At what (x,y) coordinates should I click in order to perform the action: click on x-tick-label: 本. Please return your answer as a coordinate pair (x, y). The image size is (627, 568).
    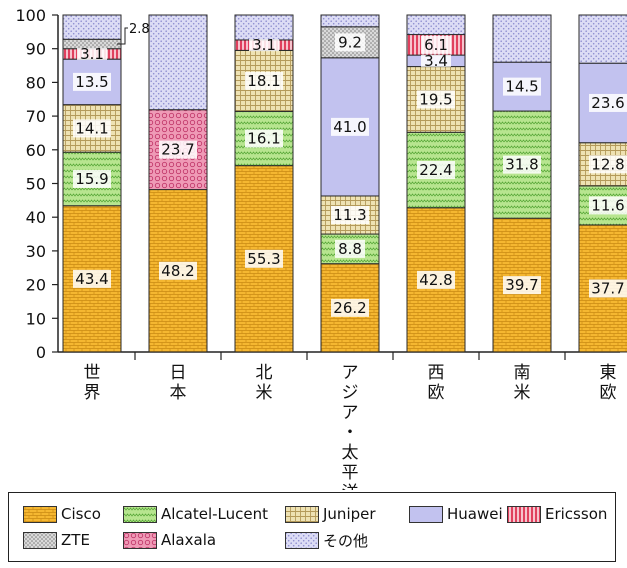
    Looking at the image, I should click on (178, 393).